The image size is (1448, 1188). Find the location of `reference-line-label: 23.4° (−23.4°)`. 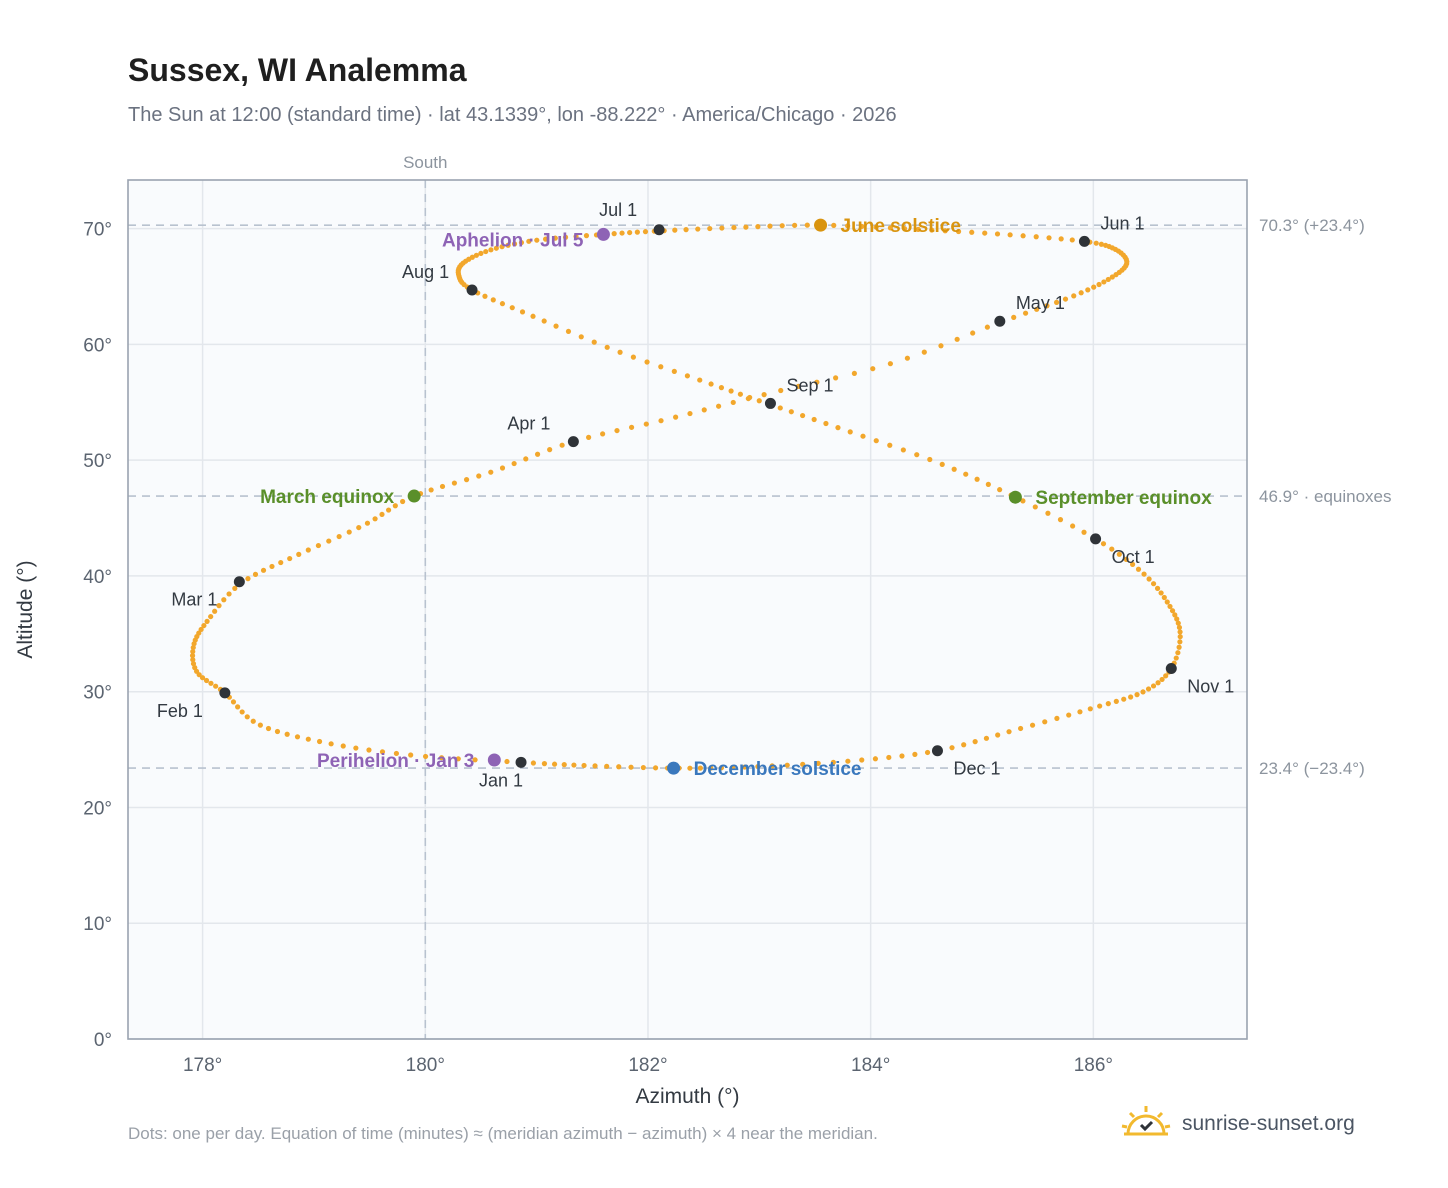

reference-line-label: 23.4° (−23.4°) is located at coordinates (1312, 768).